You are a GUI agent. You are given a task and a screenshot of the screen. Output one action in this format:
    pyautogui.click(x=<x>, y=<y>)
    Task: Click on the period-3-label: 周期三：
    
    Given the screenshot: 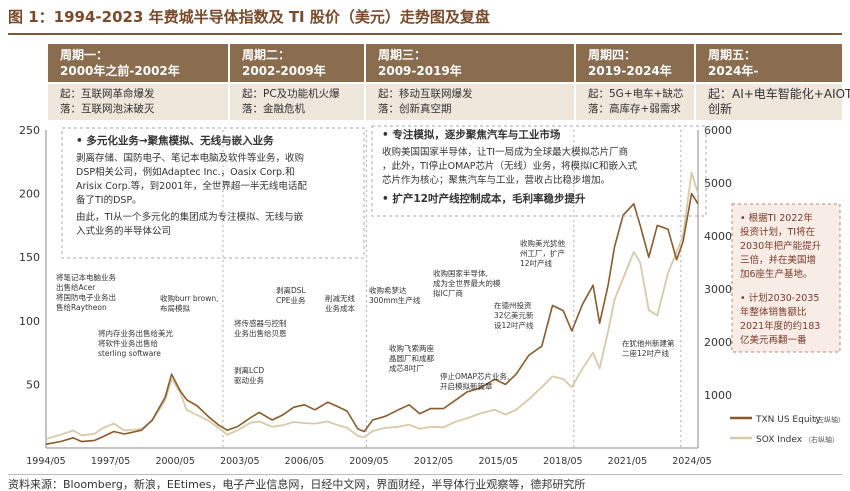 What is the action you would take?
    pyautogui.click(x=402, y=55)
    